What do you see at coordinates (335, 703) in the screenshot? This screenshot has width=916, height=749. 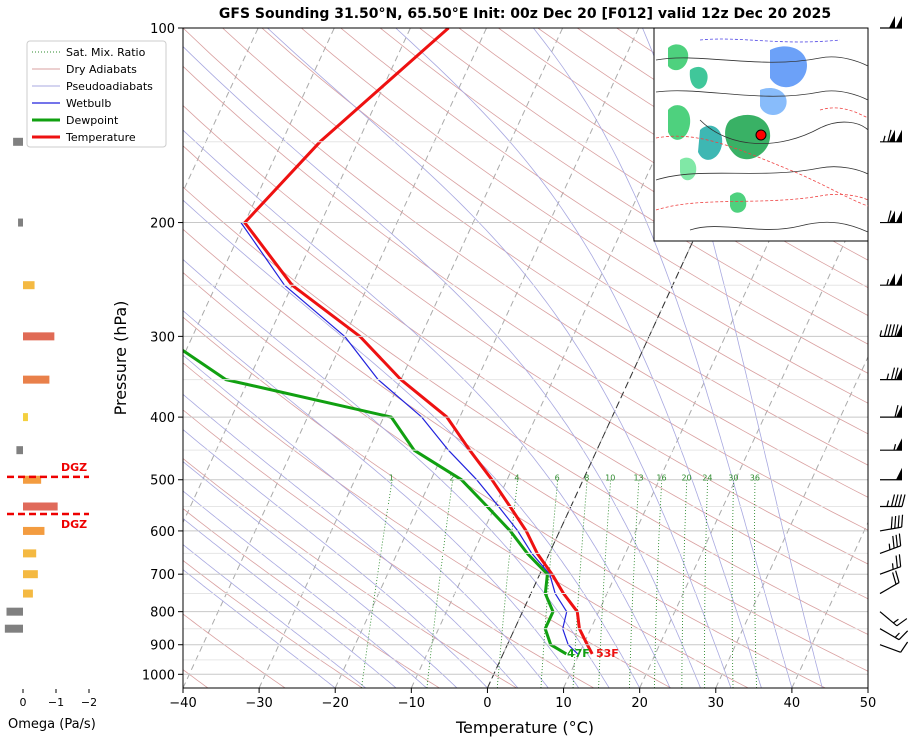 I see `x-tick-label: −20` at bounding box center [335, 703].